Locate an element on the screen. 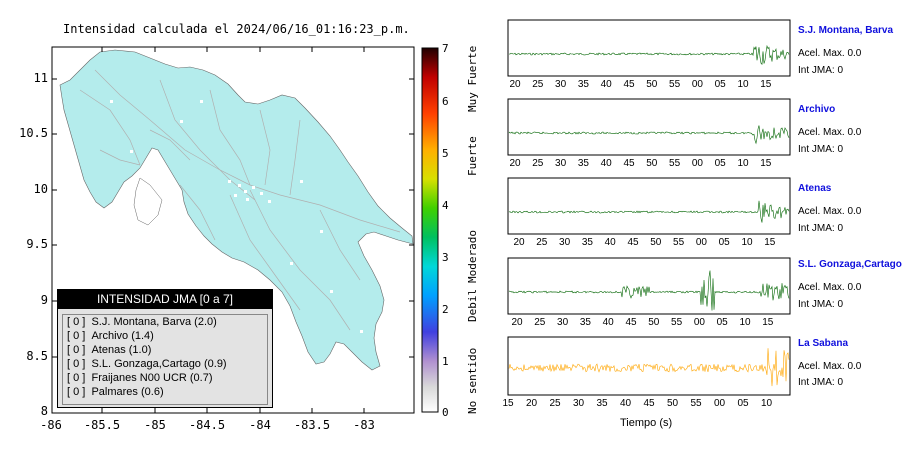 This screenshot has width=910, height=460. colorbar-tick: 0 is located at coordinates (445, 412).